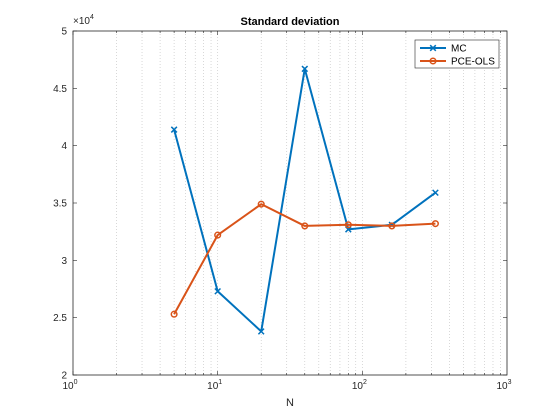  What do you see at coordinates (433, 61) in the screenshot?
I see `legend-marker-pce-ols` at bounding box center [433, 61].